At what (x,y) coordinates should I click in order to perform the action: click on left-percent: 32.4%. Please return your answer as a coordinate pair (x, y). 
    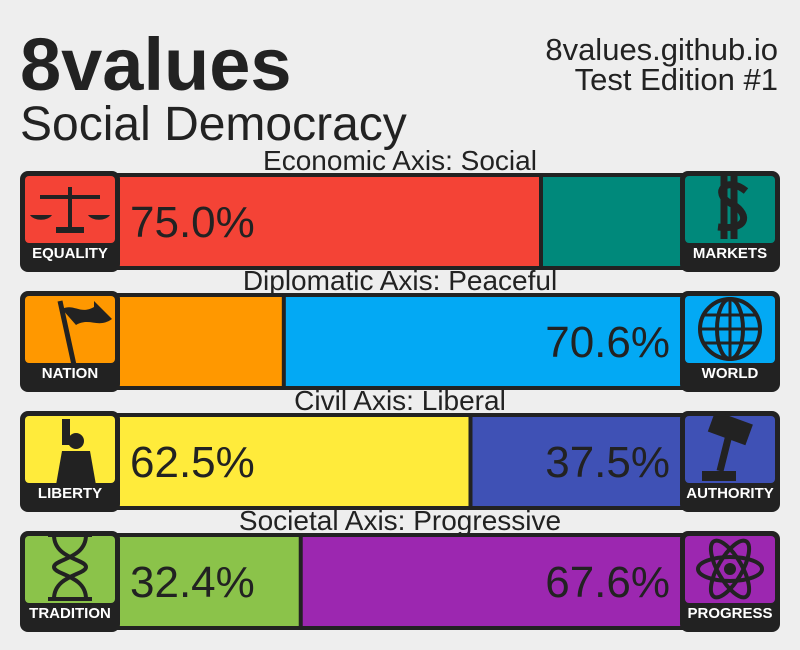
    Looking at the image, I should click on (192, 582).